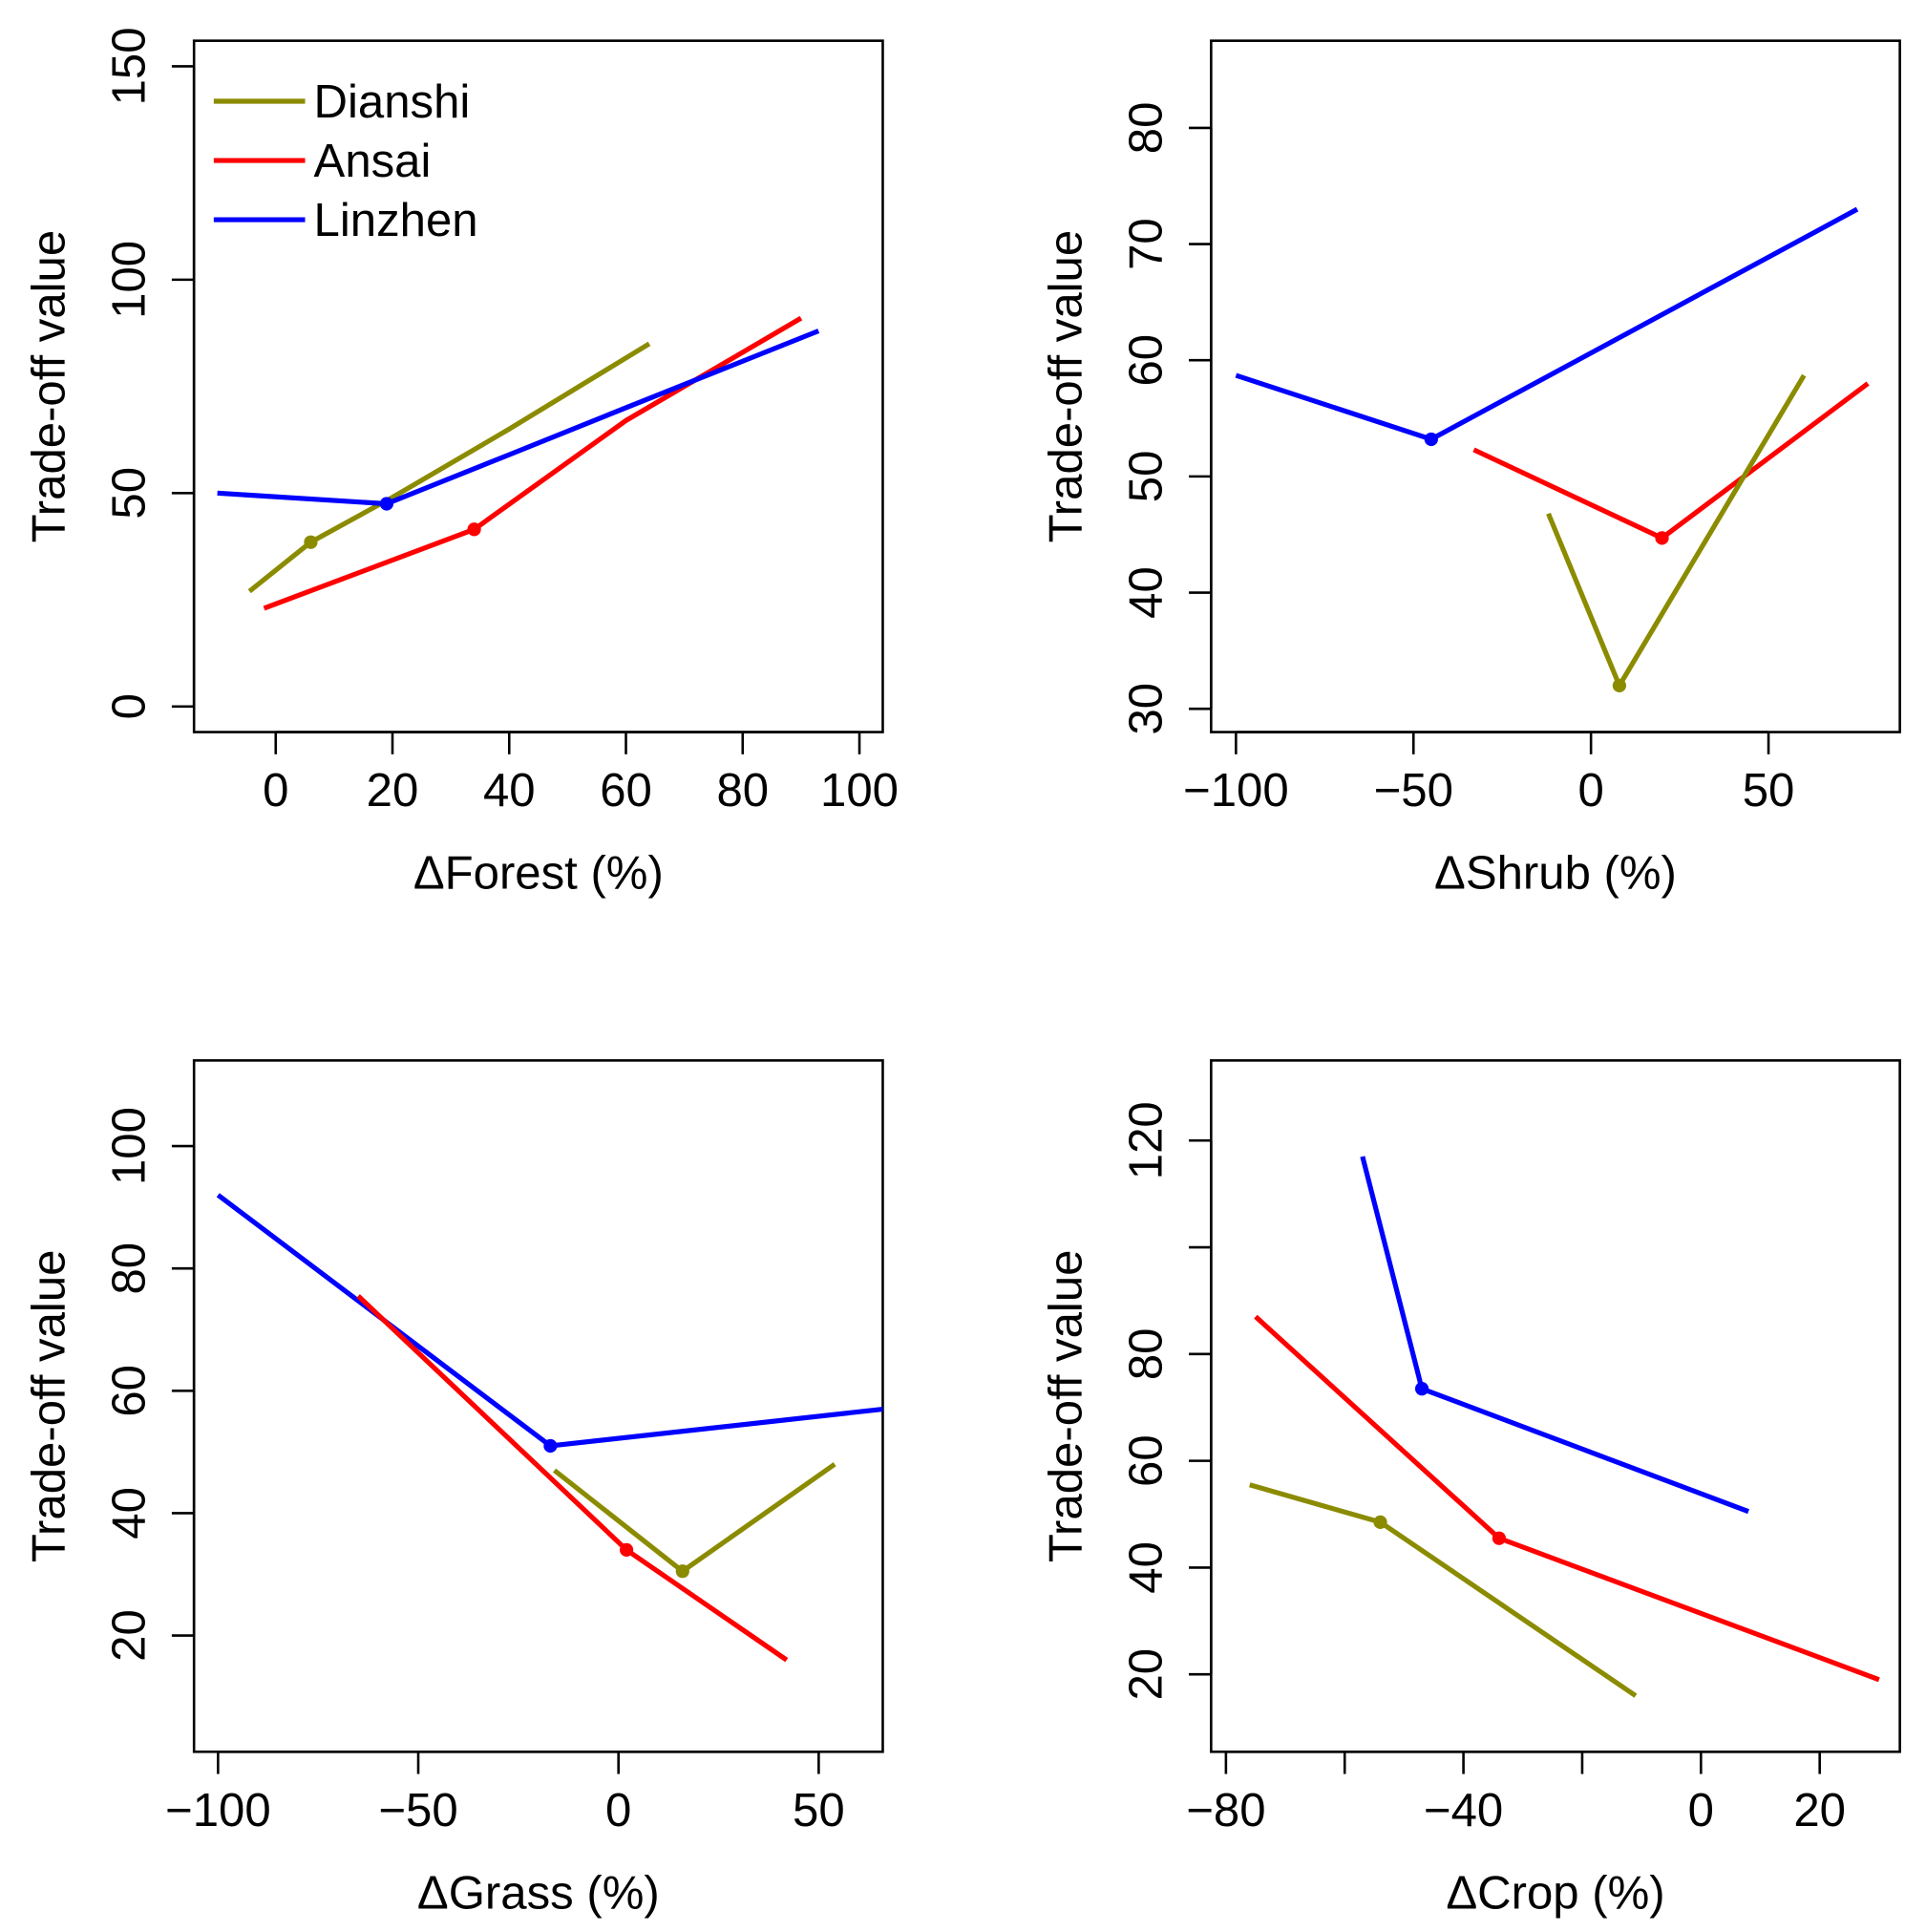  Describe the element at coordinates (129, 66) in the screenshot. I see `y-tick-label: 150` at that location.